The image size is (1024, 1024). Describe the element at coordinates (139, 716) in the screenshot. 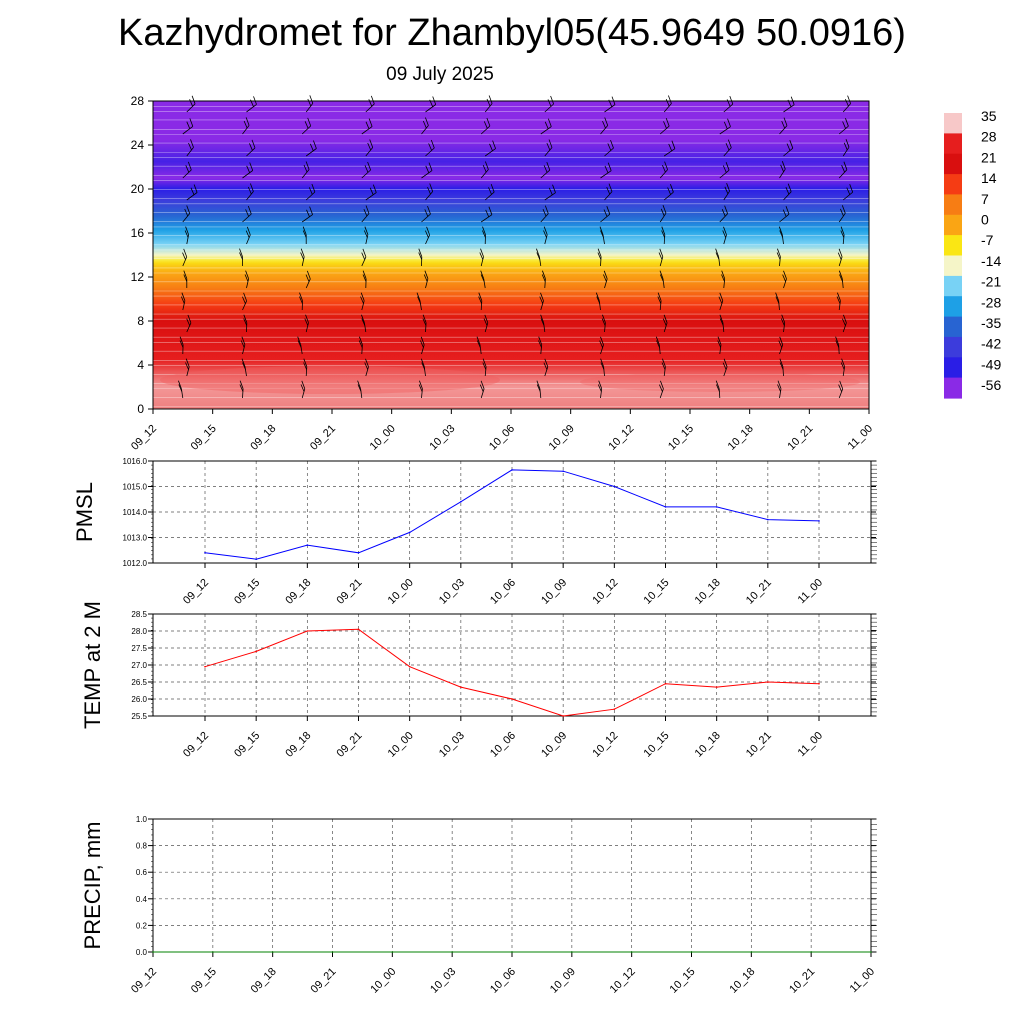

I see `y-tick-label: 25.5` at that location.